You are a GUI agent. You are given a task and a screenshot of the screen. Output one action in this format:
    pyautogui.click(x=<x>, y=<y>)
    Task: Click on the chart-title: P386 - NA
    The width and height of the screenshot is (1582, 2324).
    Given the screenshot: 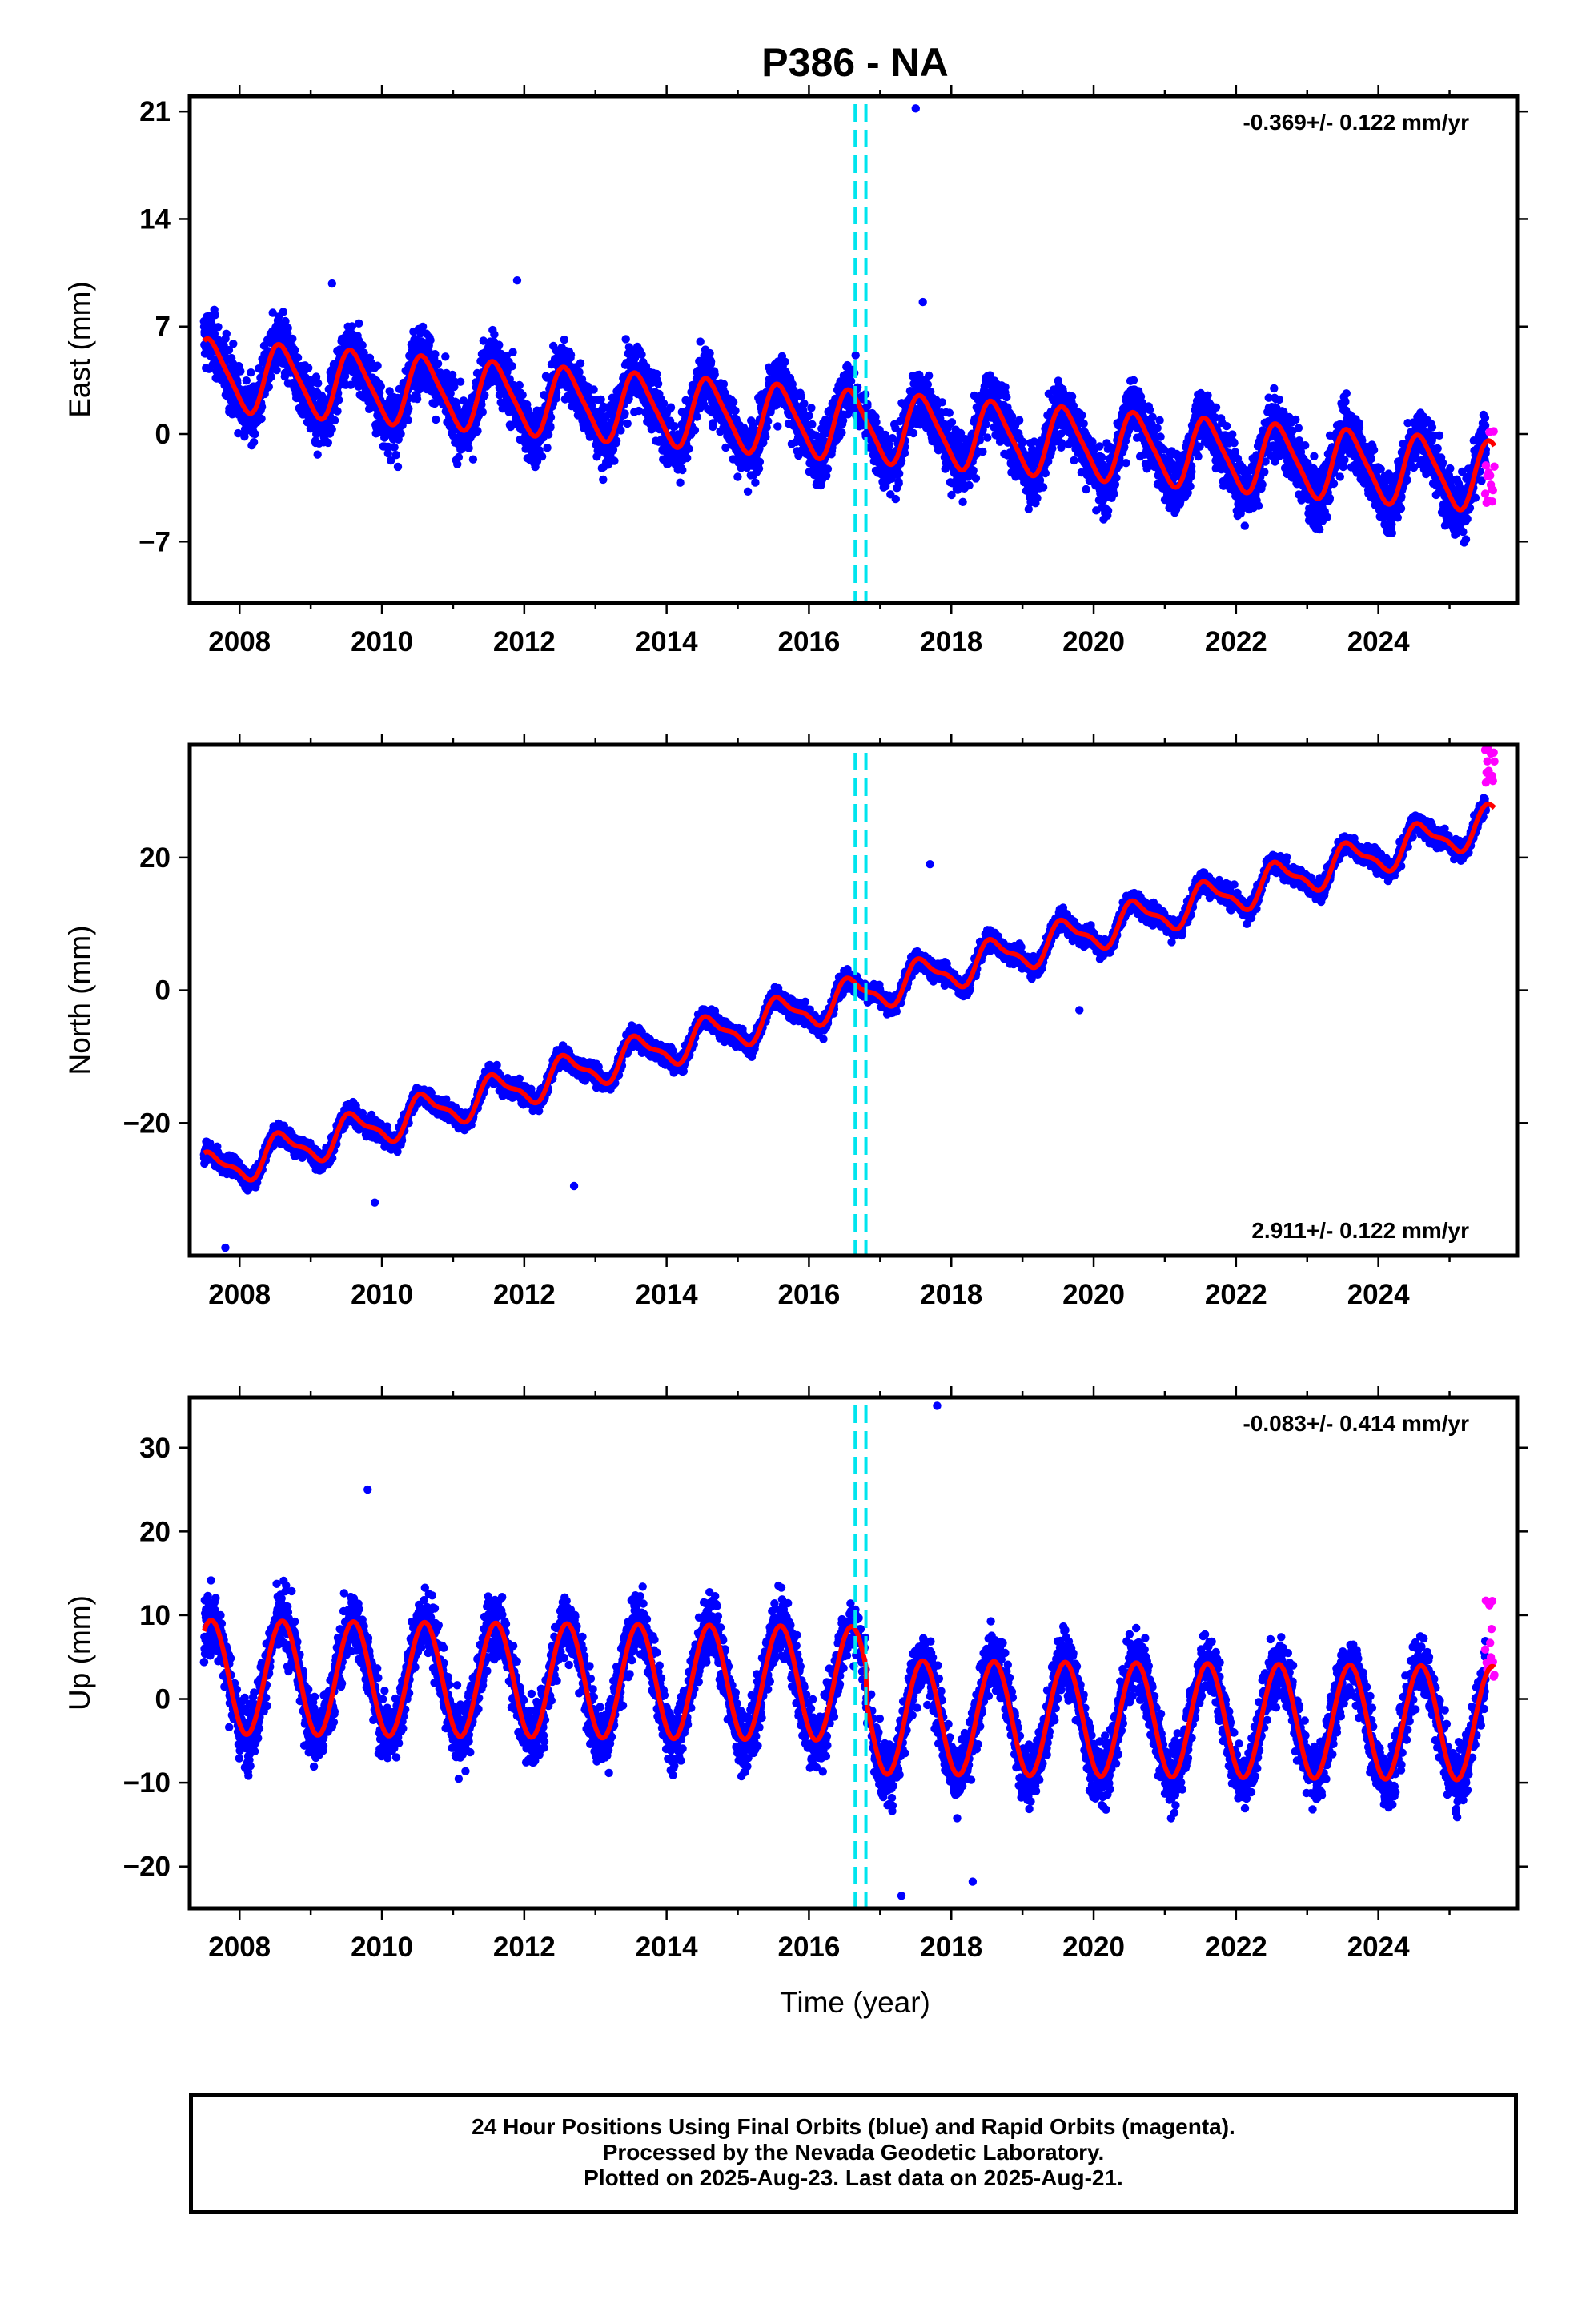 What is the action you would take?
    pyautogui.click(x=854, y=62)
    